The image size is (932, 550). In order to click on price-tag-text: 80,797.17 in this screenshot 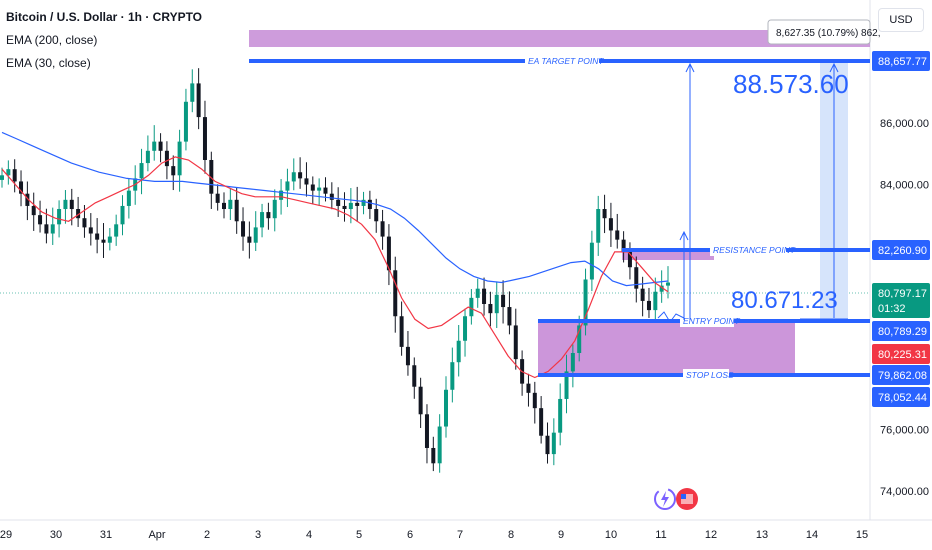, I will do `click(902, 294)`.